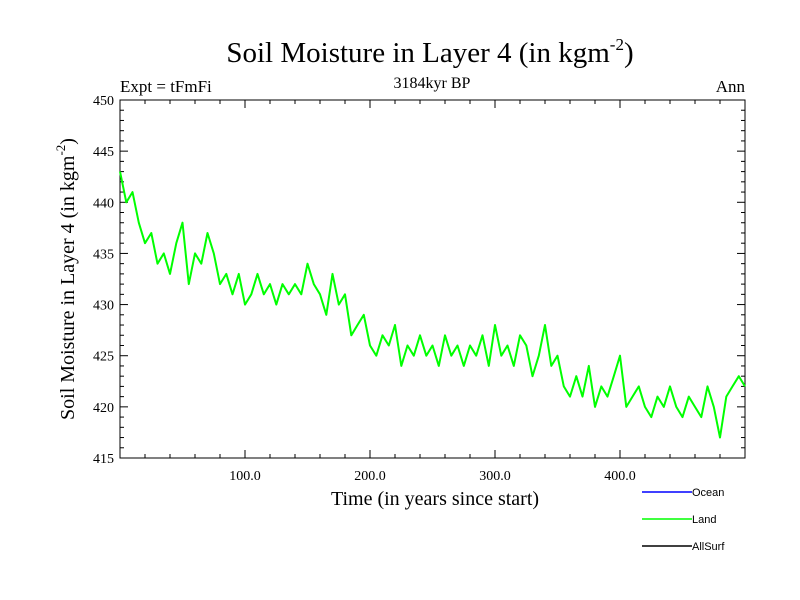 The width and height of the screenshot is (800, 600). I want to click on y-tick-label: 430, so click(103, 306).